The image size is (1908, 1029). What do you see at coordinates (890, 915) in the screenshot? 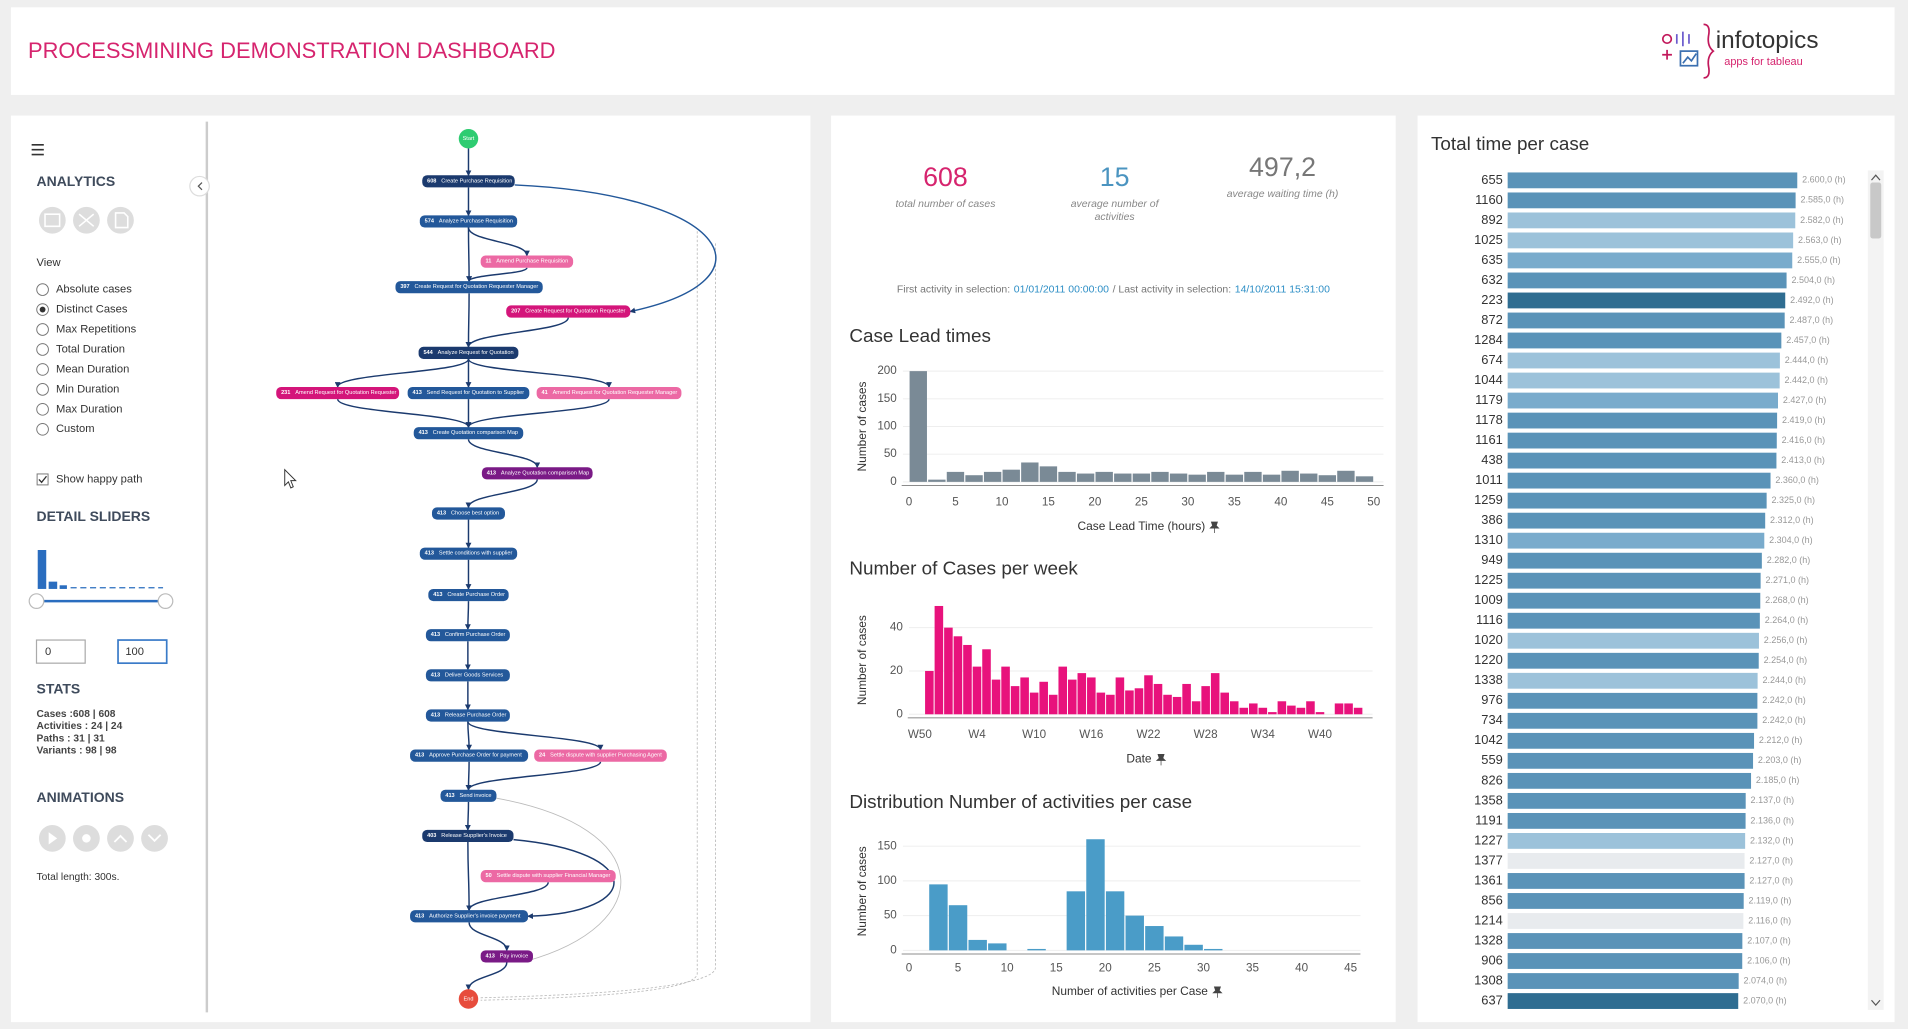
I see `y-tick-label: 50` at bounding box center [890, 915].